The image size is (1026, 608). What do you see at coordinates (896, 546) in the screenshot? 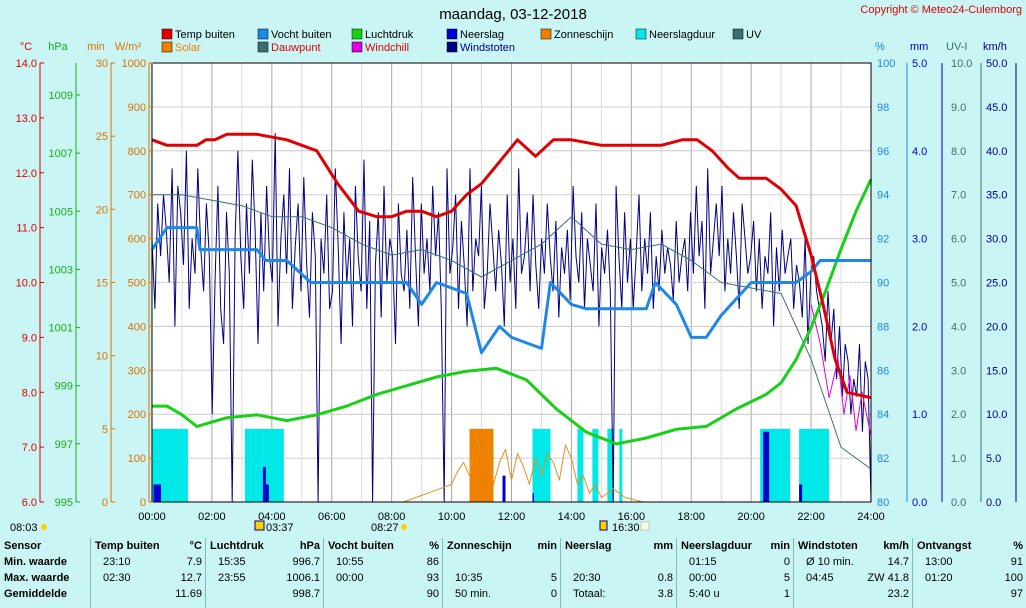
I see `stats-header-unit: km/h` at bounding box center [896, 546].